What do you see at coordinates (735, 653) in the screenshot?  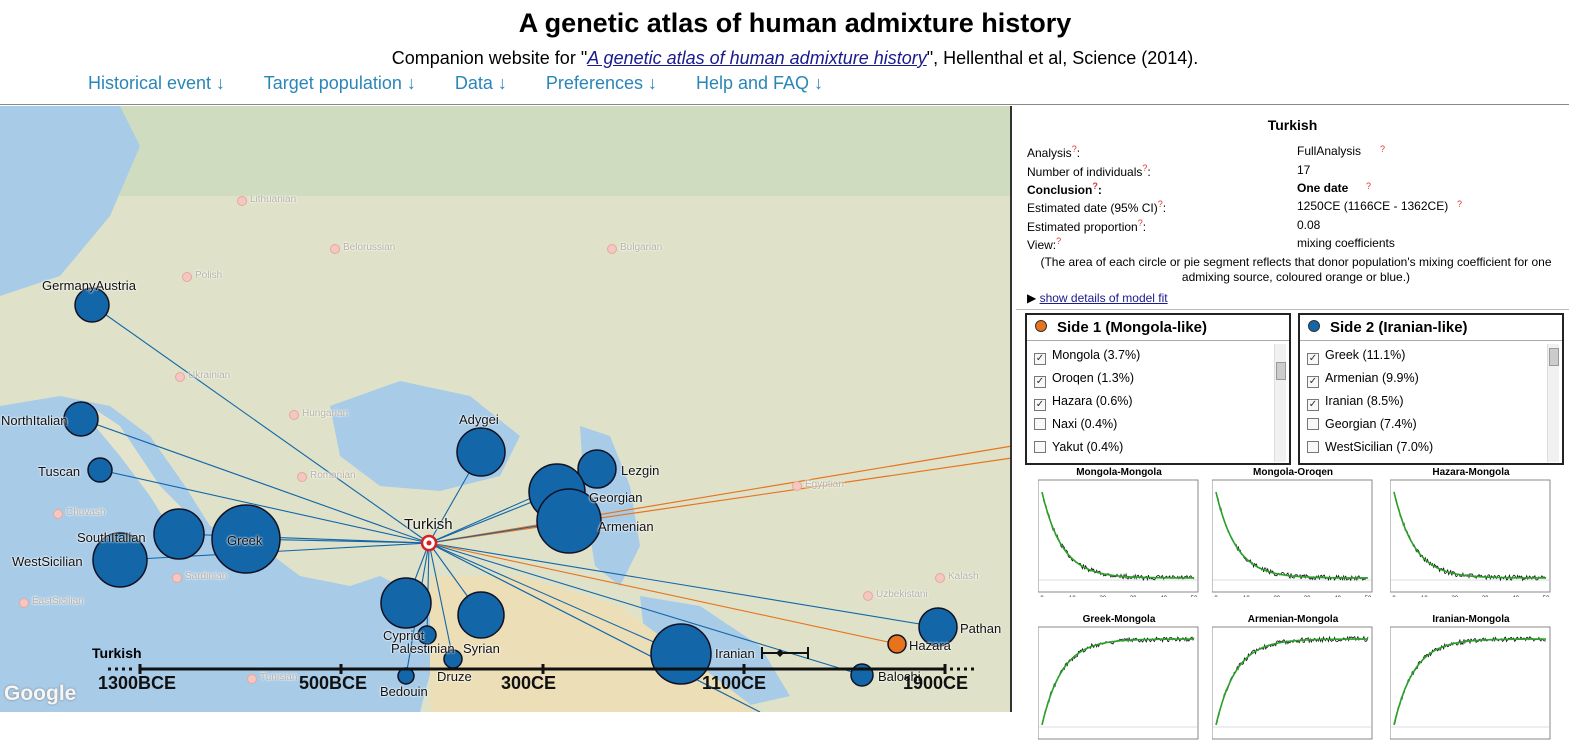 I see `population-label: Iranian` at bounding box center [735, 653].